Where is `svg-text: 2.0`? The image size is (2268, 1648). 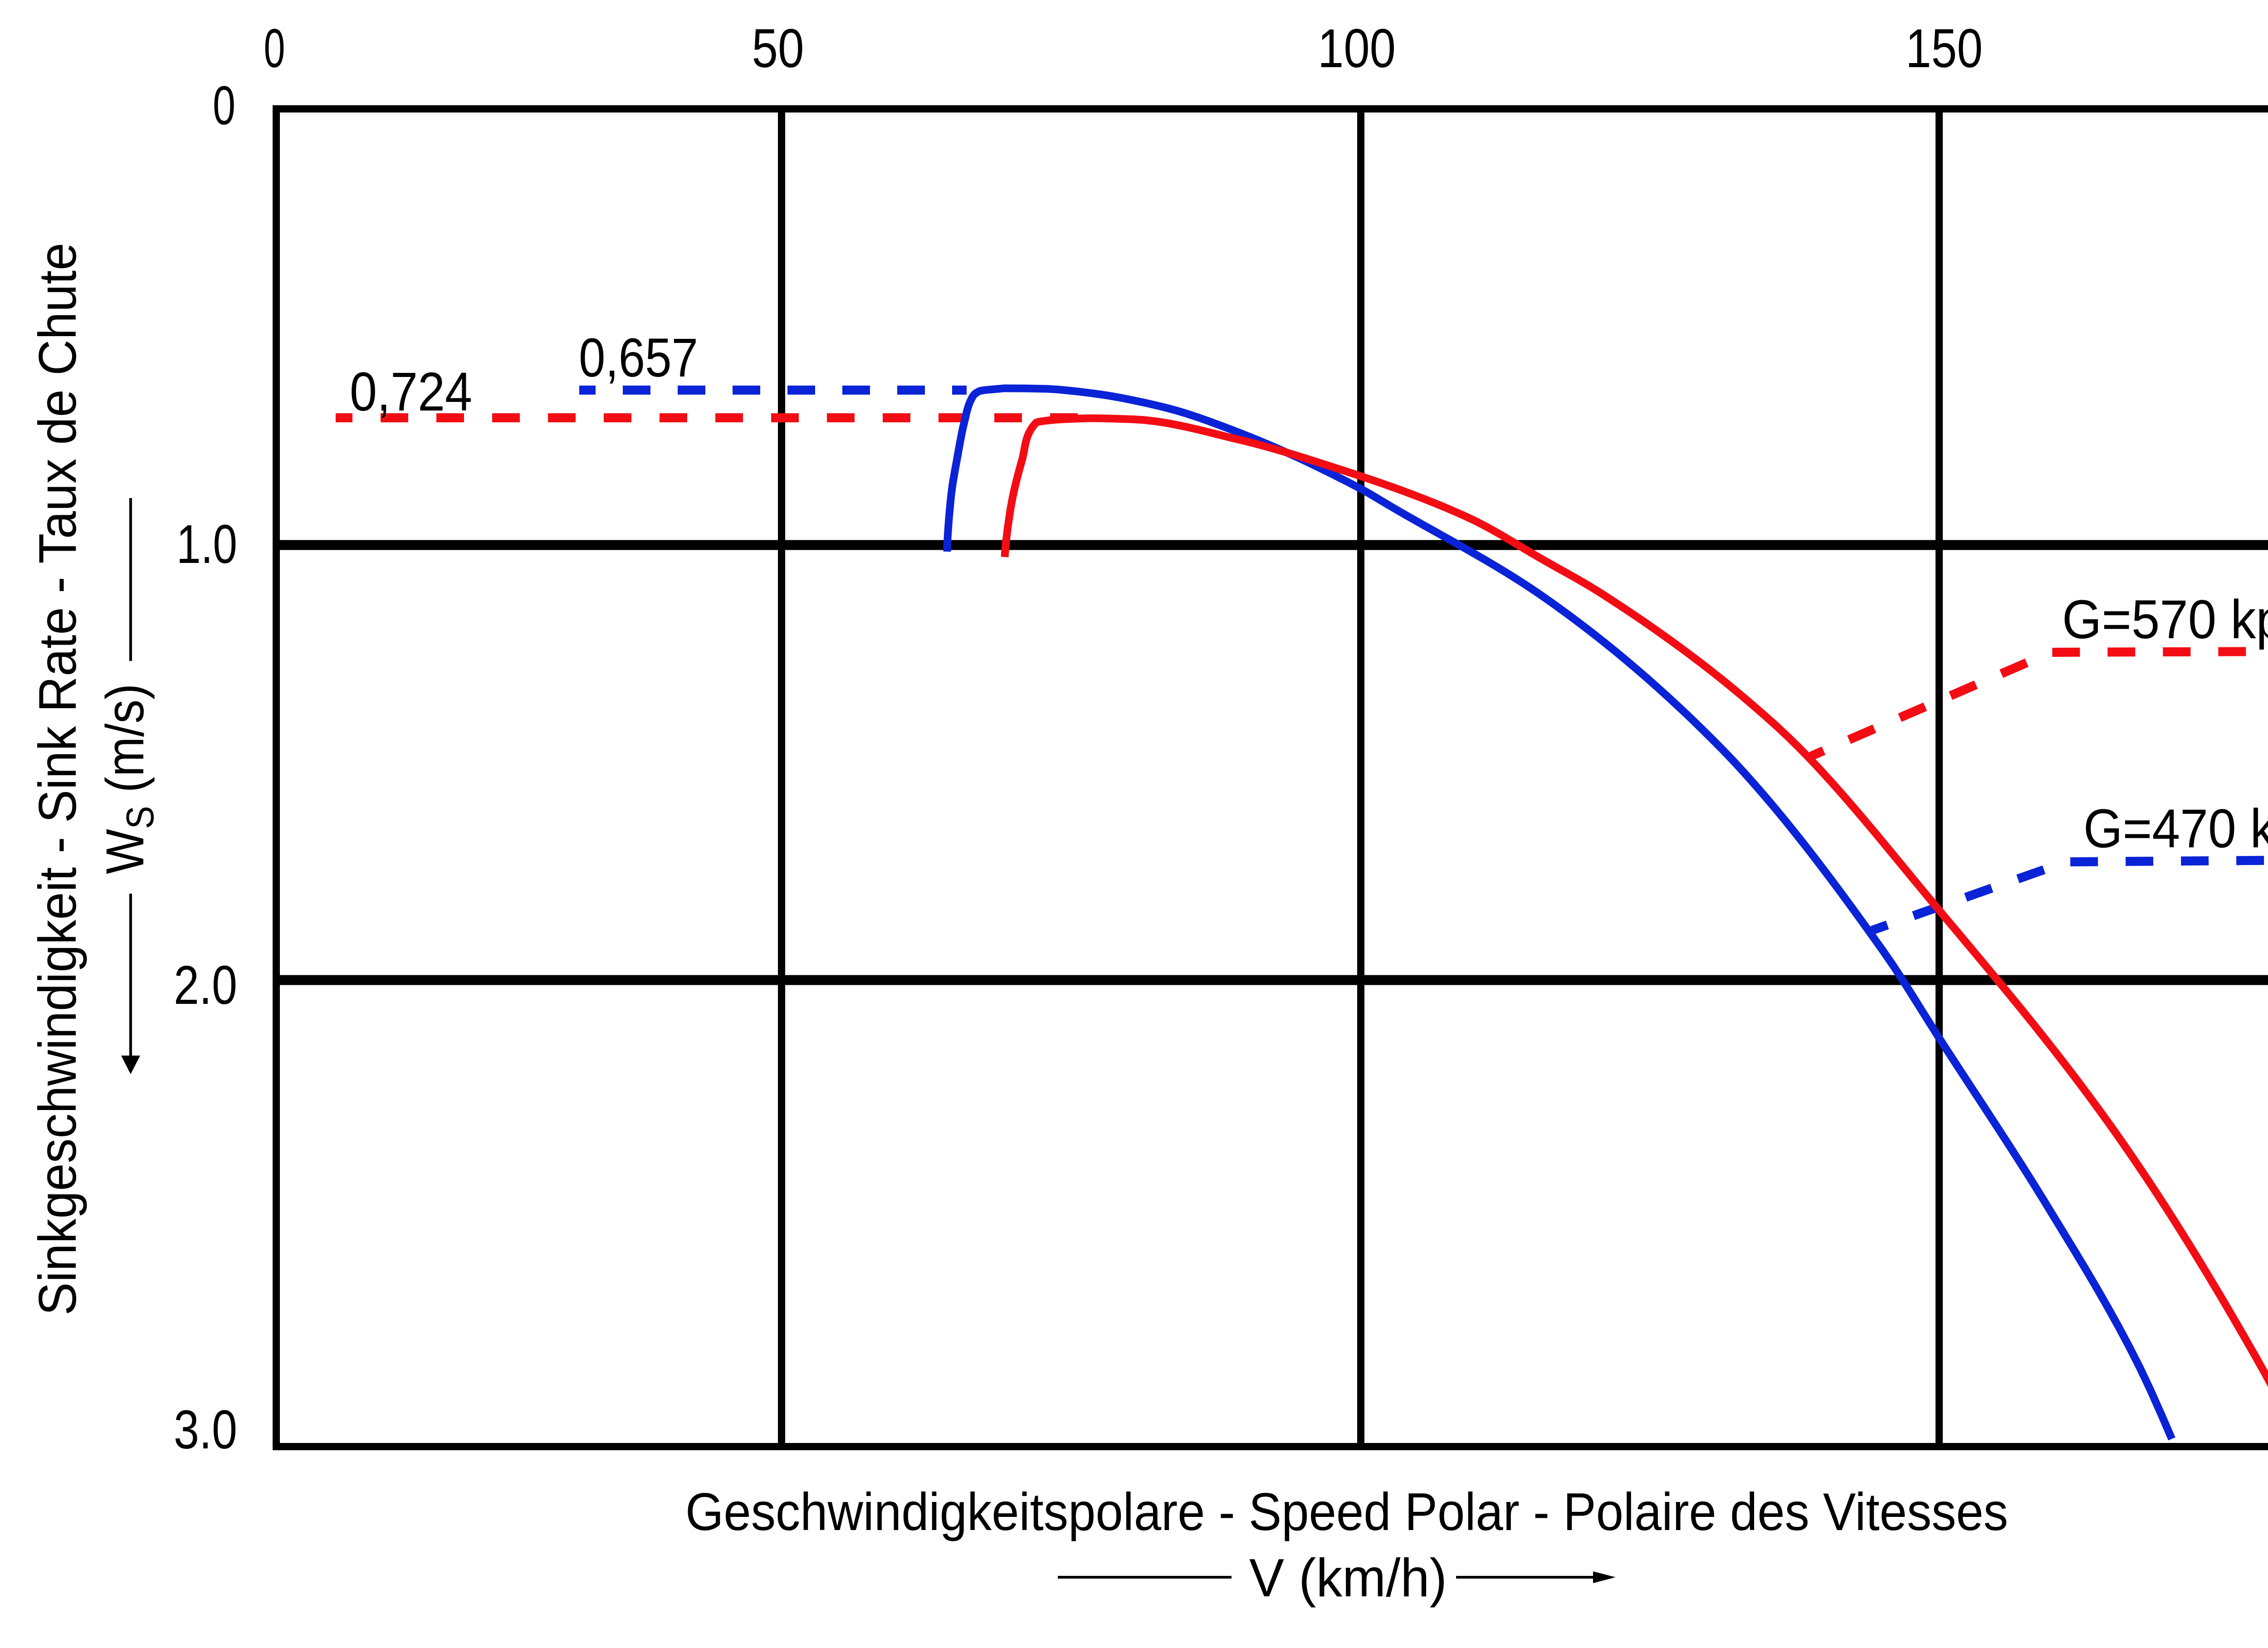 svg-text: 2.0 is located at coordinates (206, 985).